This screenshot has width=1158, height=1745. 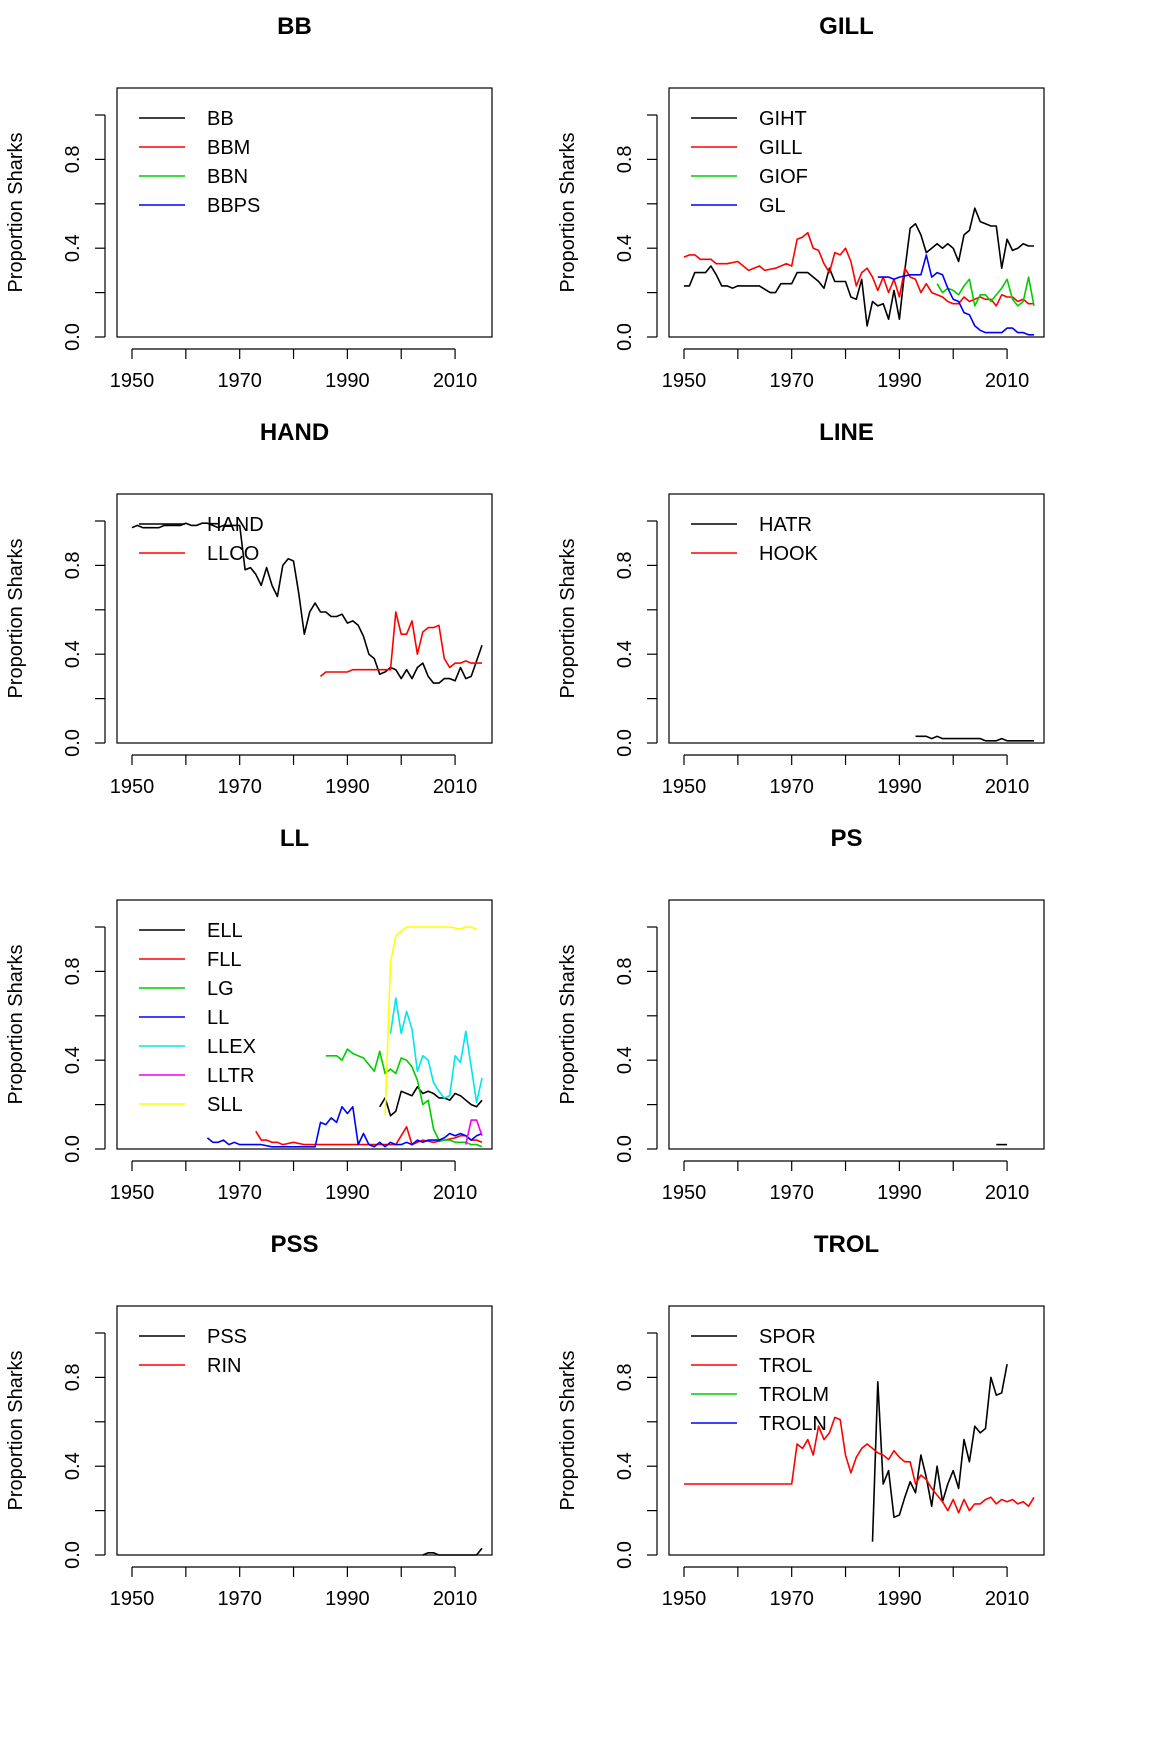 I want to click on series-spor-line, so click(x=939, y=1452).